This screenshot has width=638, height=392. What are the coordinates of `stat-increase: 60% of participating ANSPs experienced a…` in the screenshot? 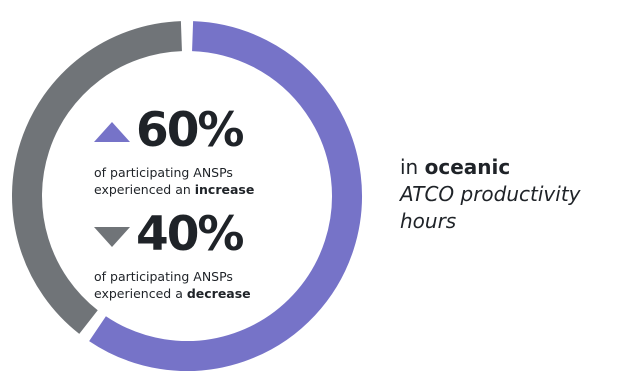 It's located at (214, 149).